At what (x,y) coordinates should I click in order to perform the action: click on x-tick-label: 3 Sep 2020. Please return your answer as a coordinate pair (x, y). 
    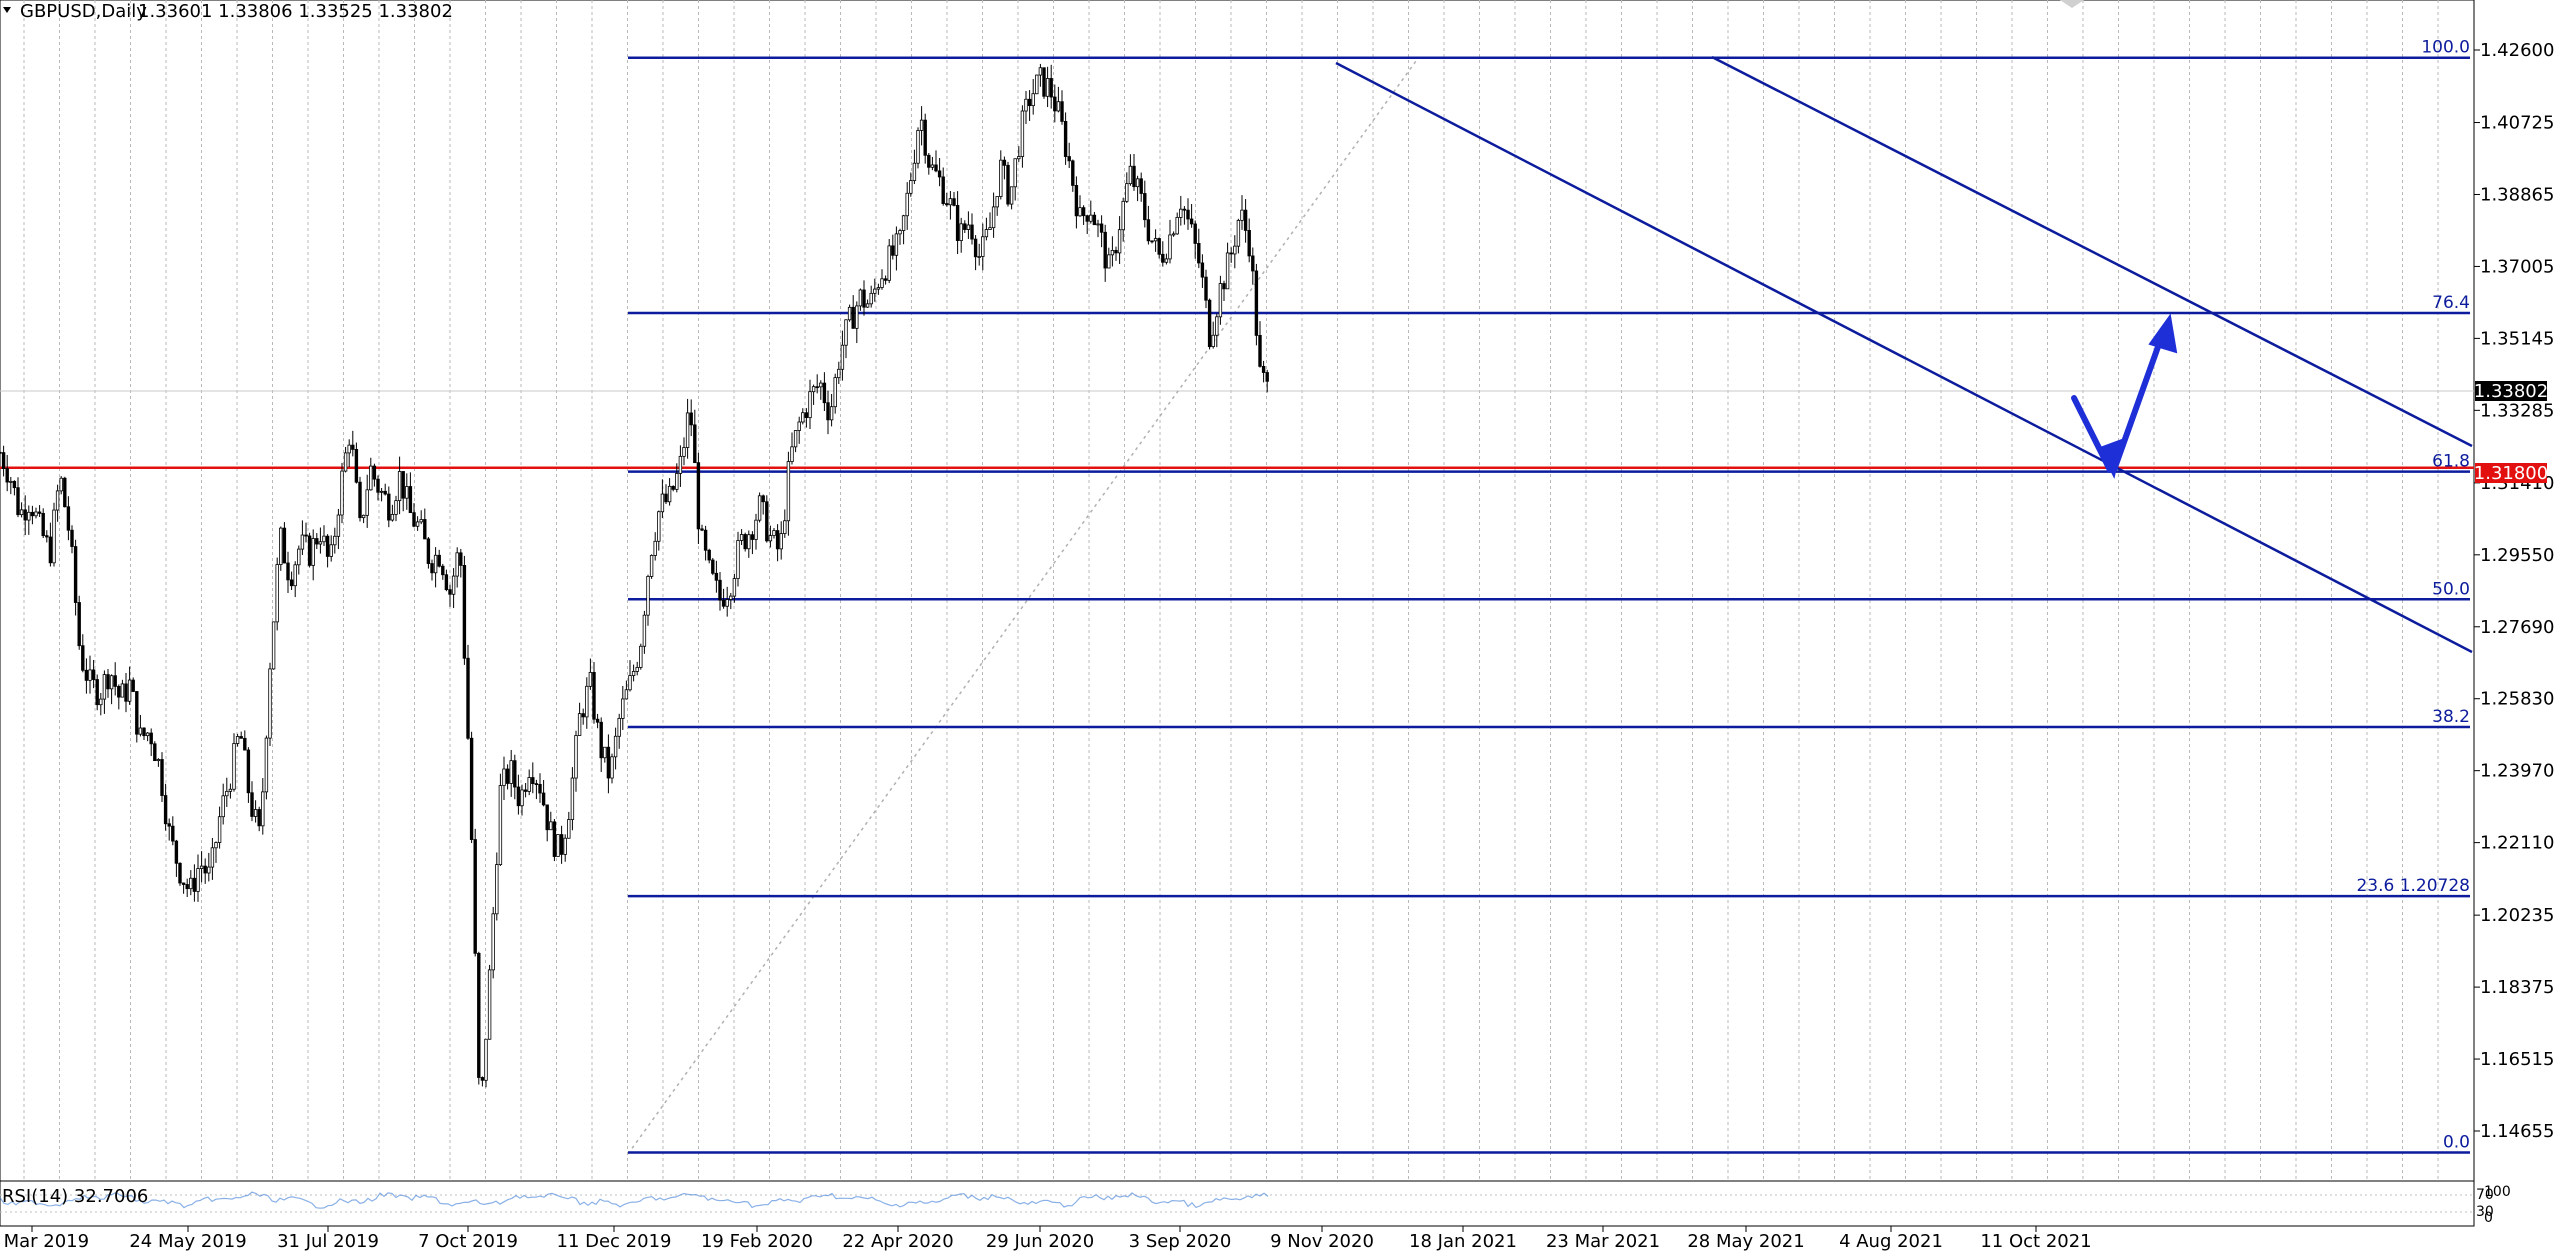
    Looking at the image, I should click on (1180, 1241).